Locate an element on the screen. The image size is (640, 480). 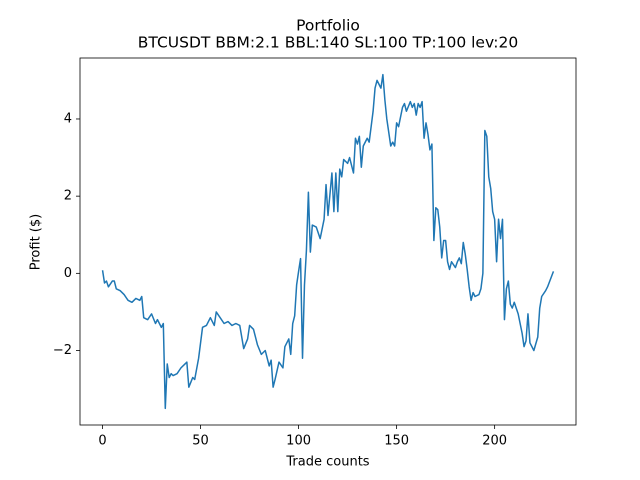
y-tick-label: 2 is located at coordinates (68, 196).